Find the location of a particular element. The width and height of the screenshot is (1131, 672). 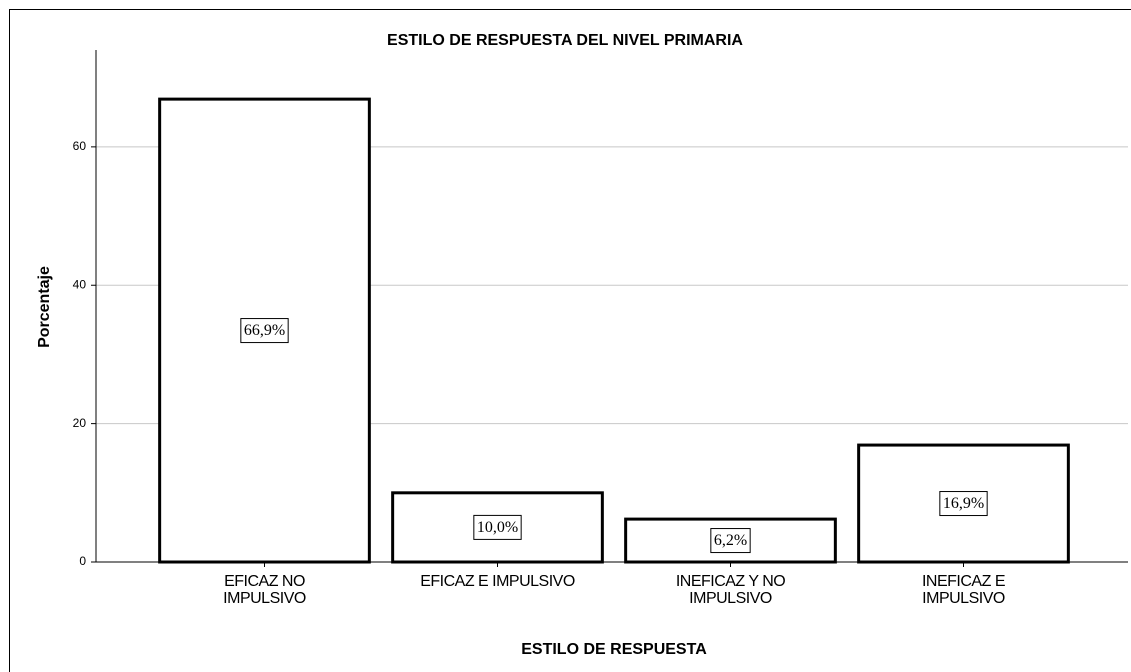

x-tick-label: EFICAZ NO IMPULSIVO is located at coordinates (264, 590).